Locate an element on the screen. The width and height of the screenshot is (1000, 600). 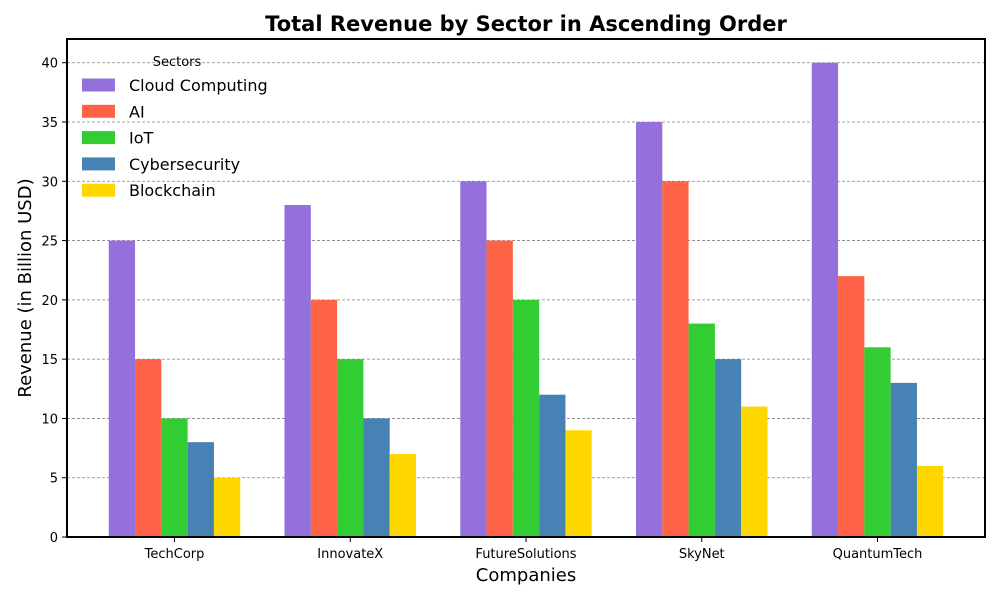
bar-iot-innovatex is located at coordinates (350, 448).